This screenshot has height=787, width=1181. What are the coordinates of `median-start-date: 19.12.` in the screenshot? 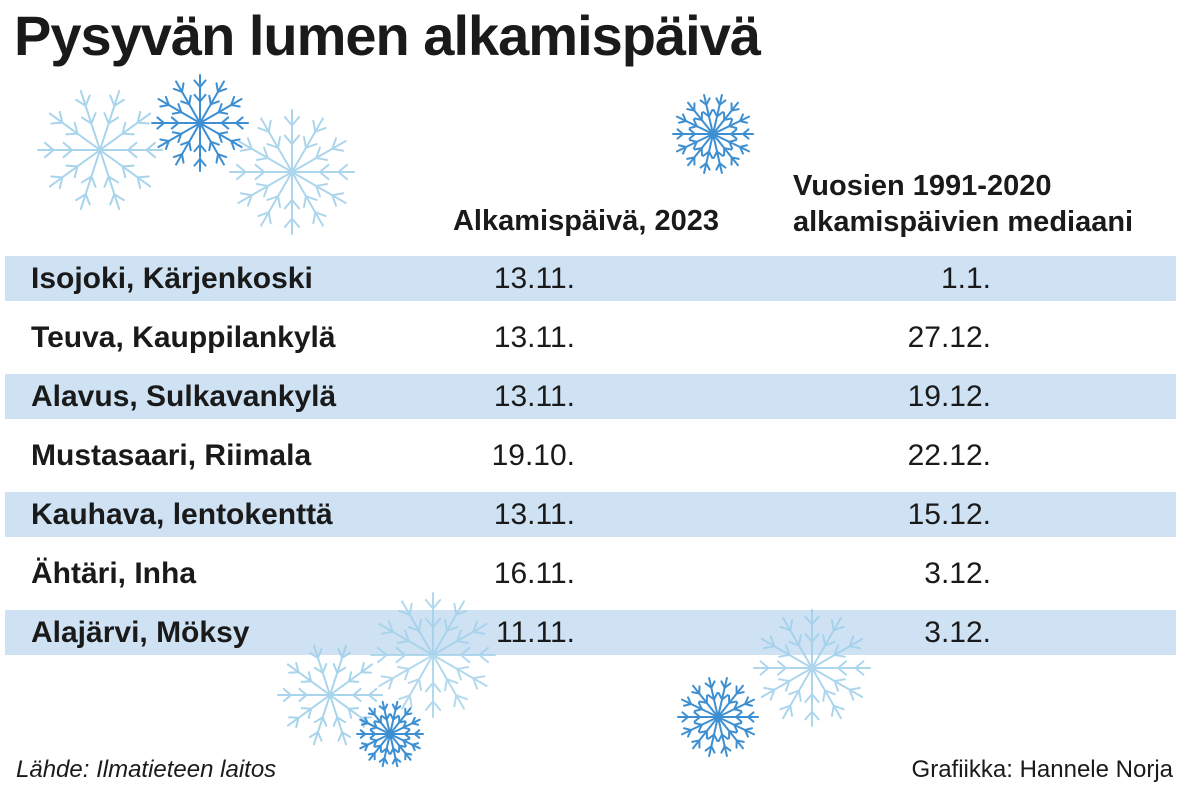 It's located at (949, 396).